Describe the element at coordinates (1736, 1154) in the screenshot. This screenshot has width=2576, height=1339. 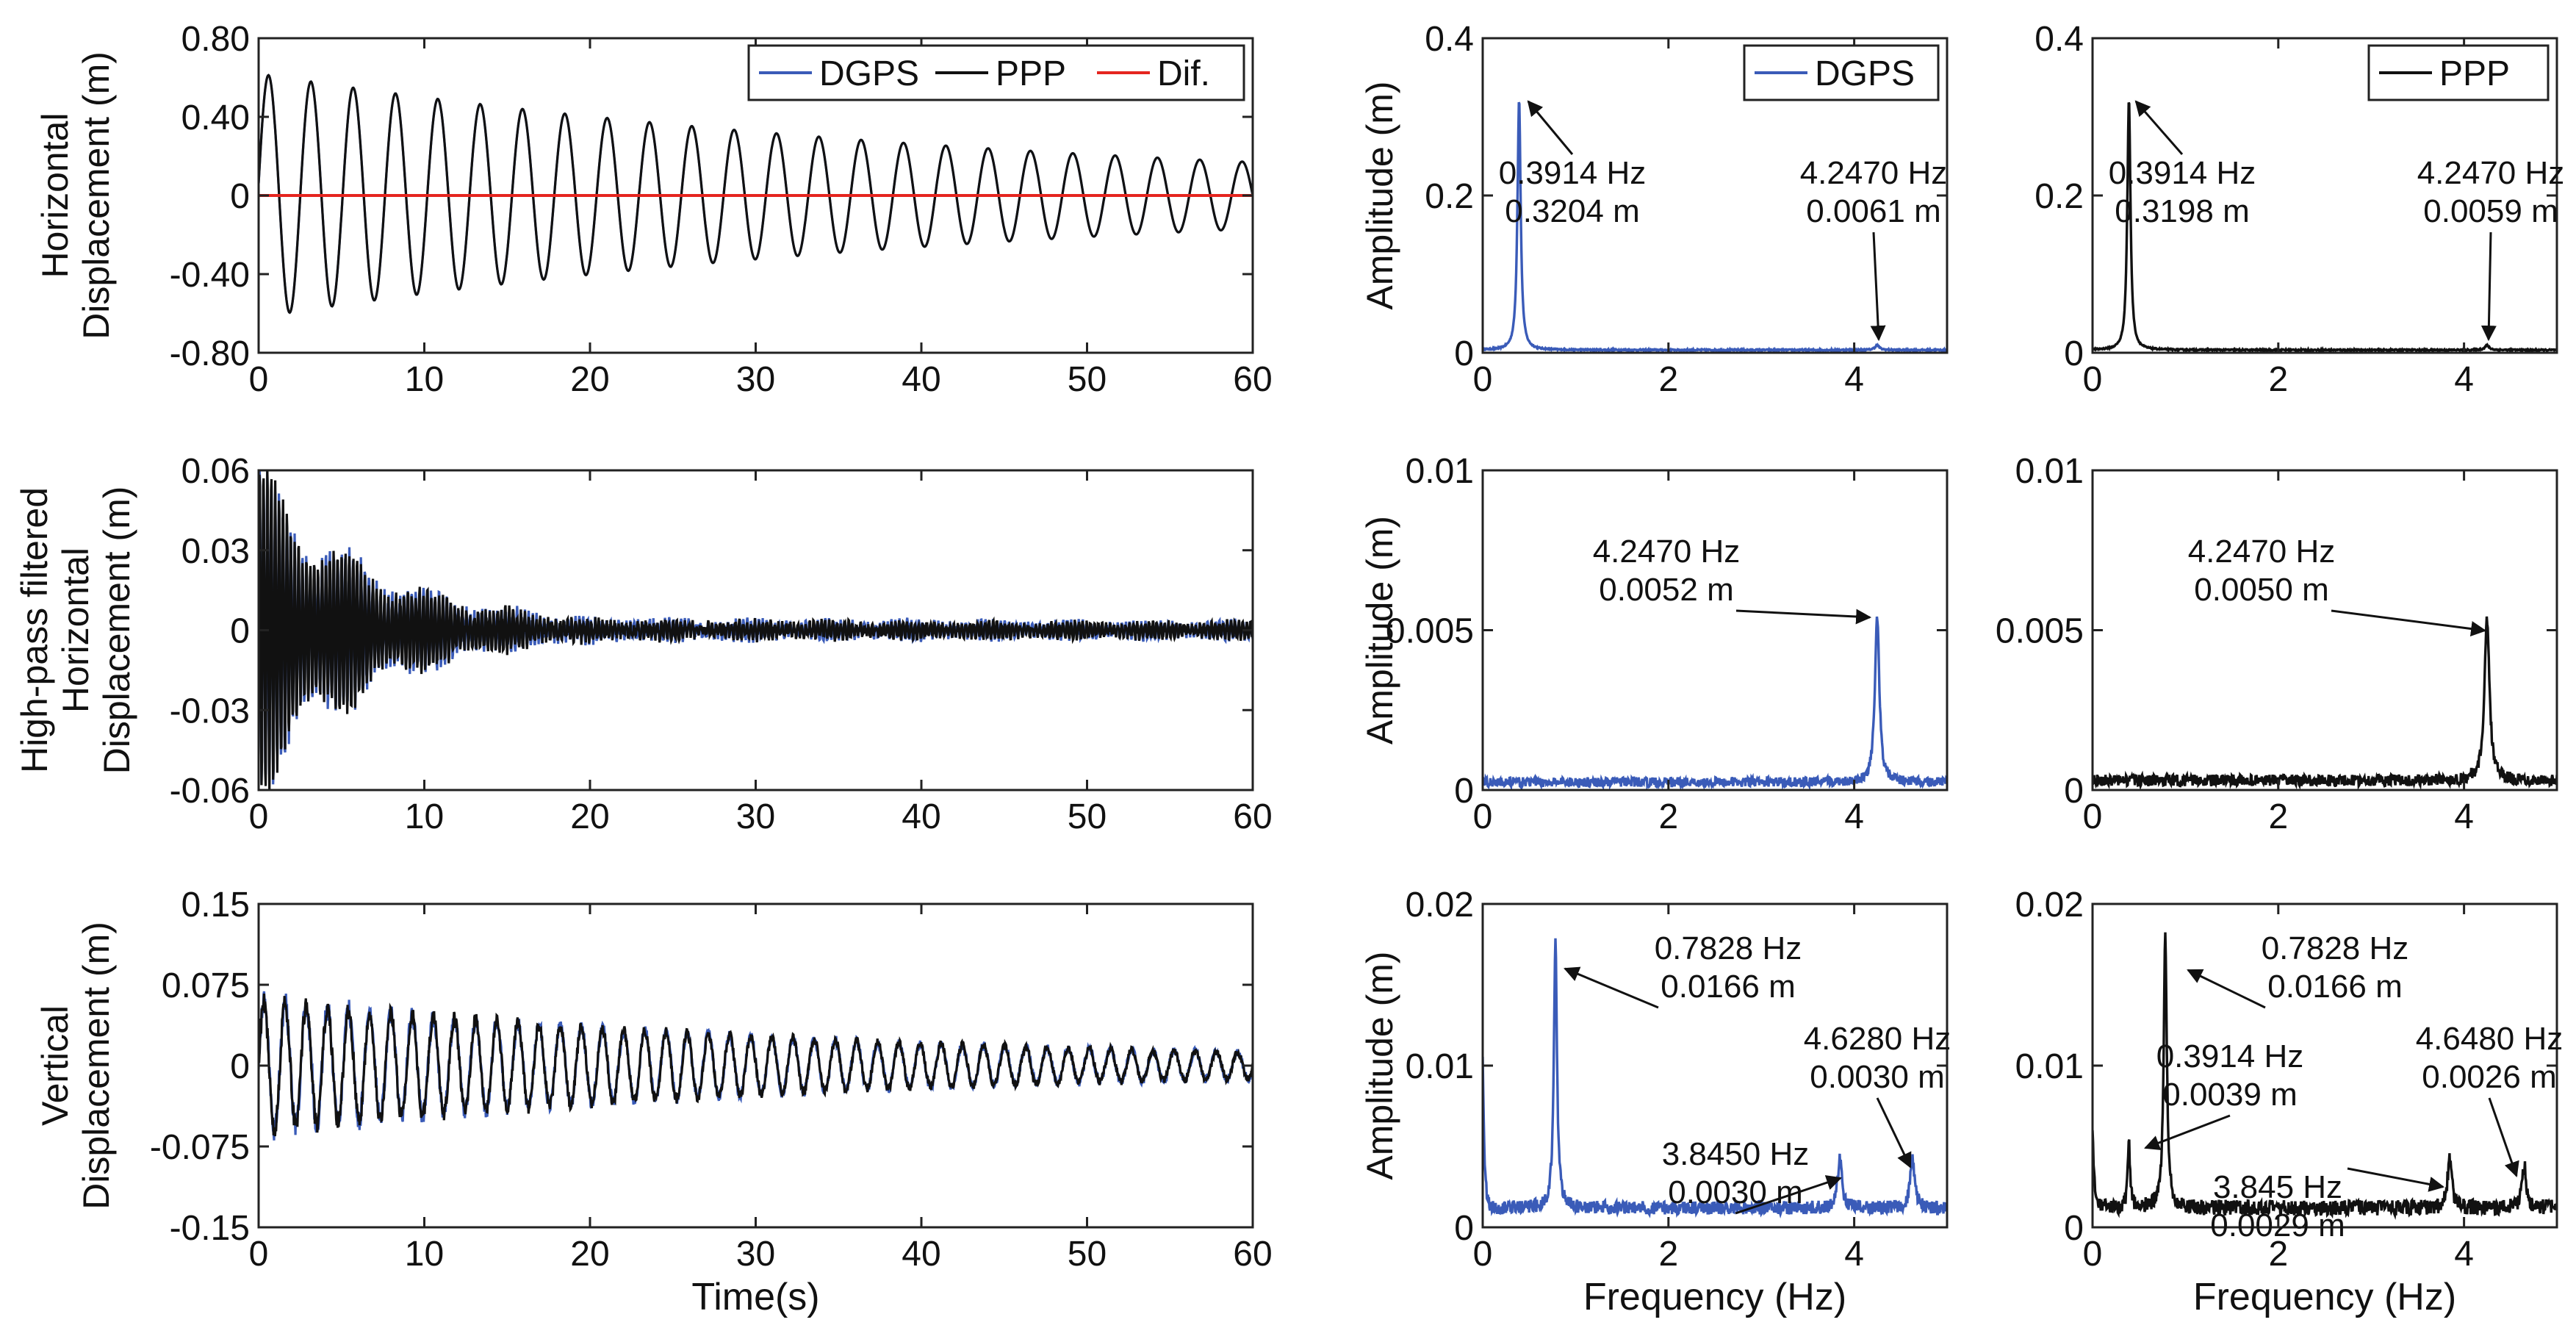
I see `annotation-text: 3.8450 Hz` at that location.